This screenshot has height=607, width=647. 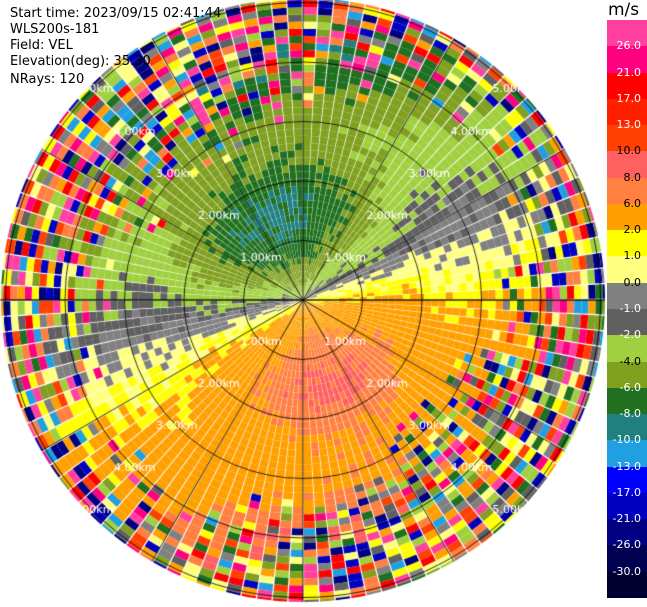 What do you see at coordinates (80, 61) in the screenshot?
I see `elevation-label: Elevation(deg): 35.30` at bounding box center [80, 61].